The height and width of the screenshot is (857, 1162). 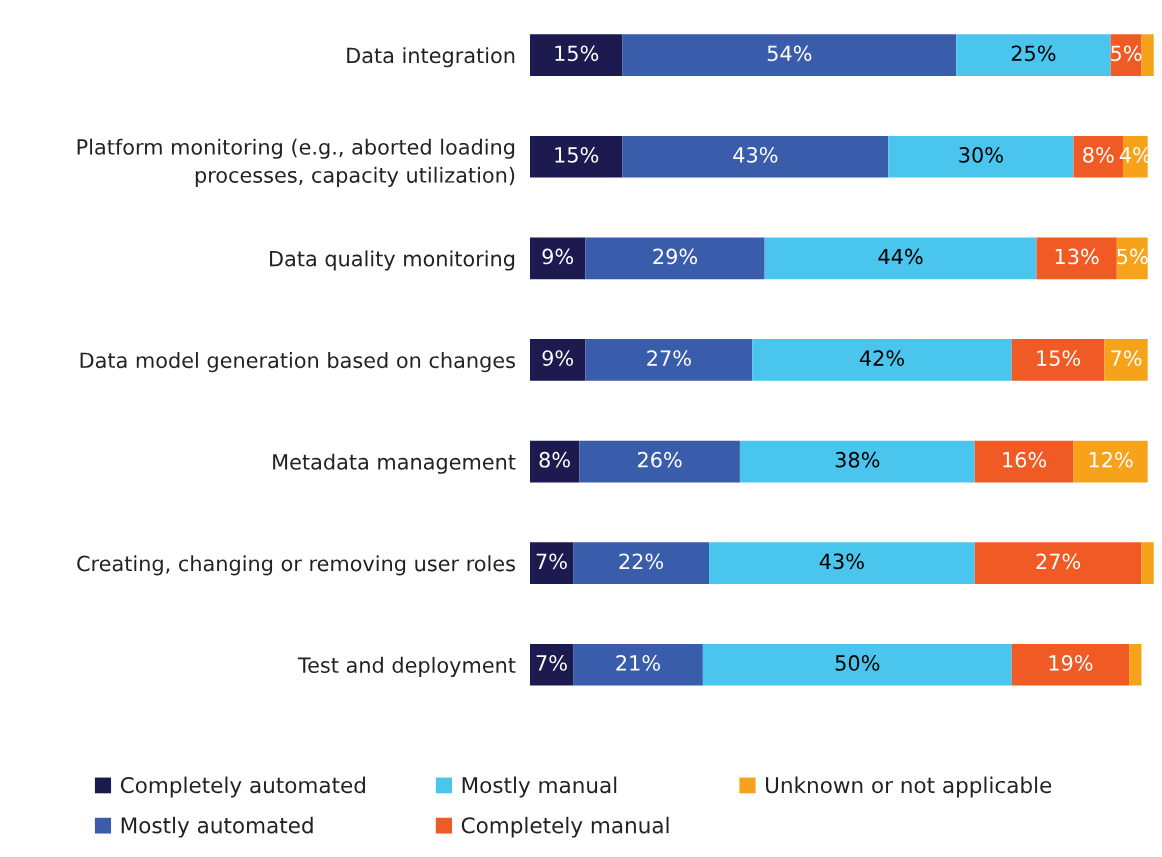 I want to click on data-label: 26%, so click(x=659, y=459).